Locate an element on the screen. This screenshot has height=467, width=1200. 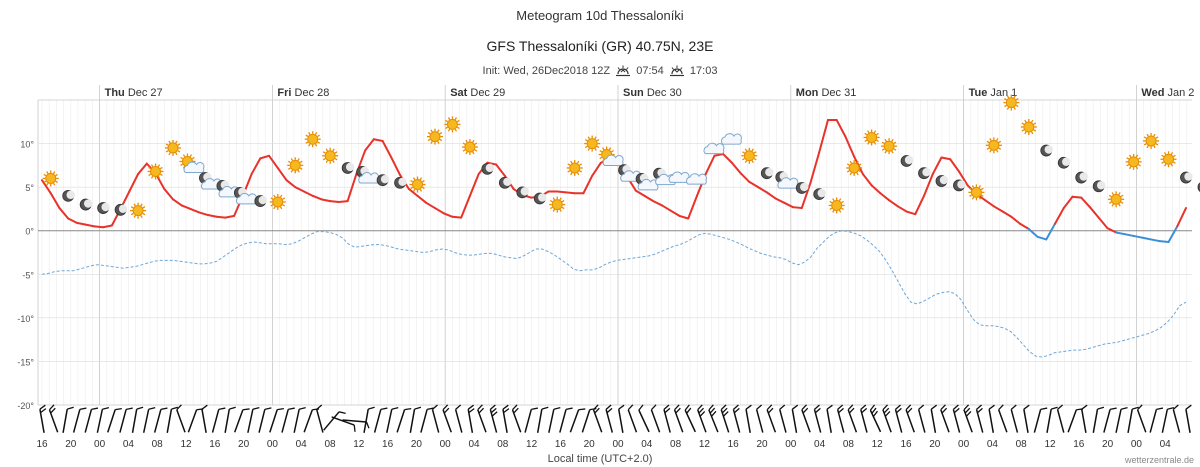
sunset-icon is located at coordinates (676, 71).